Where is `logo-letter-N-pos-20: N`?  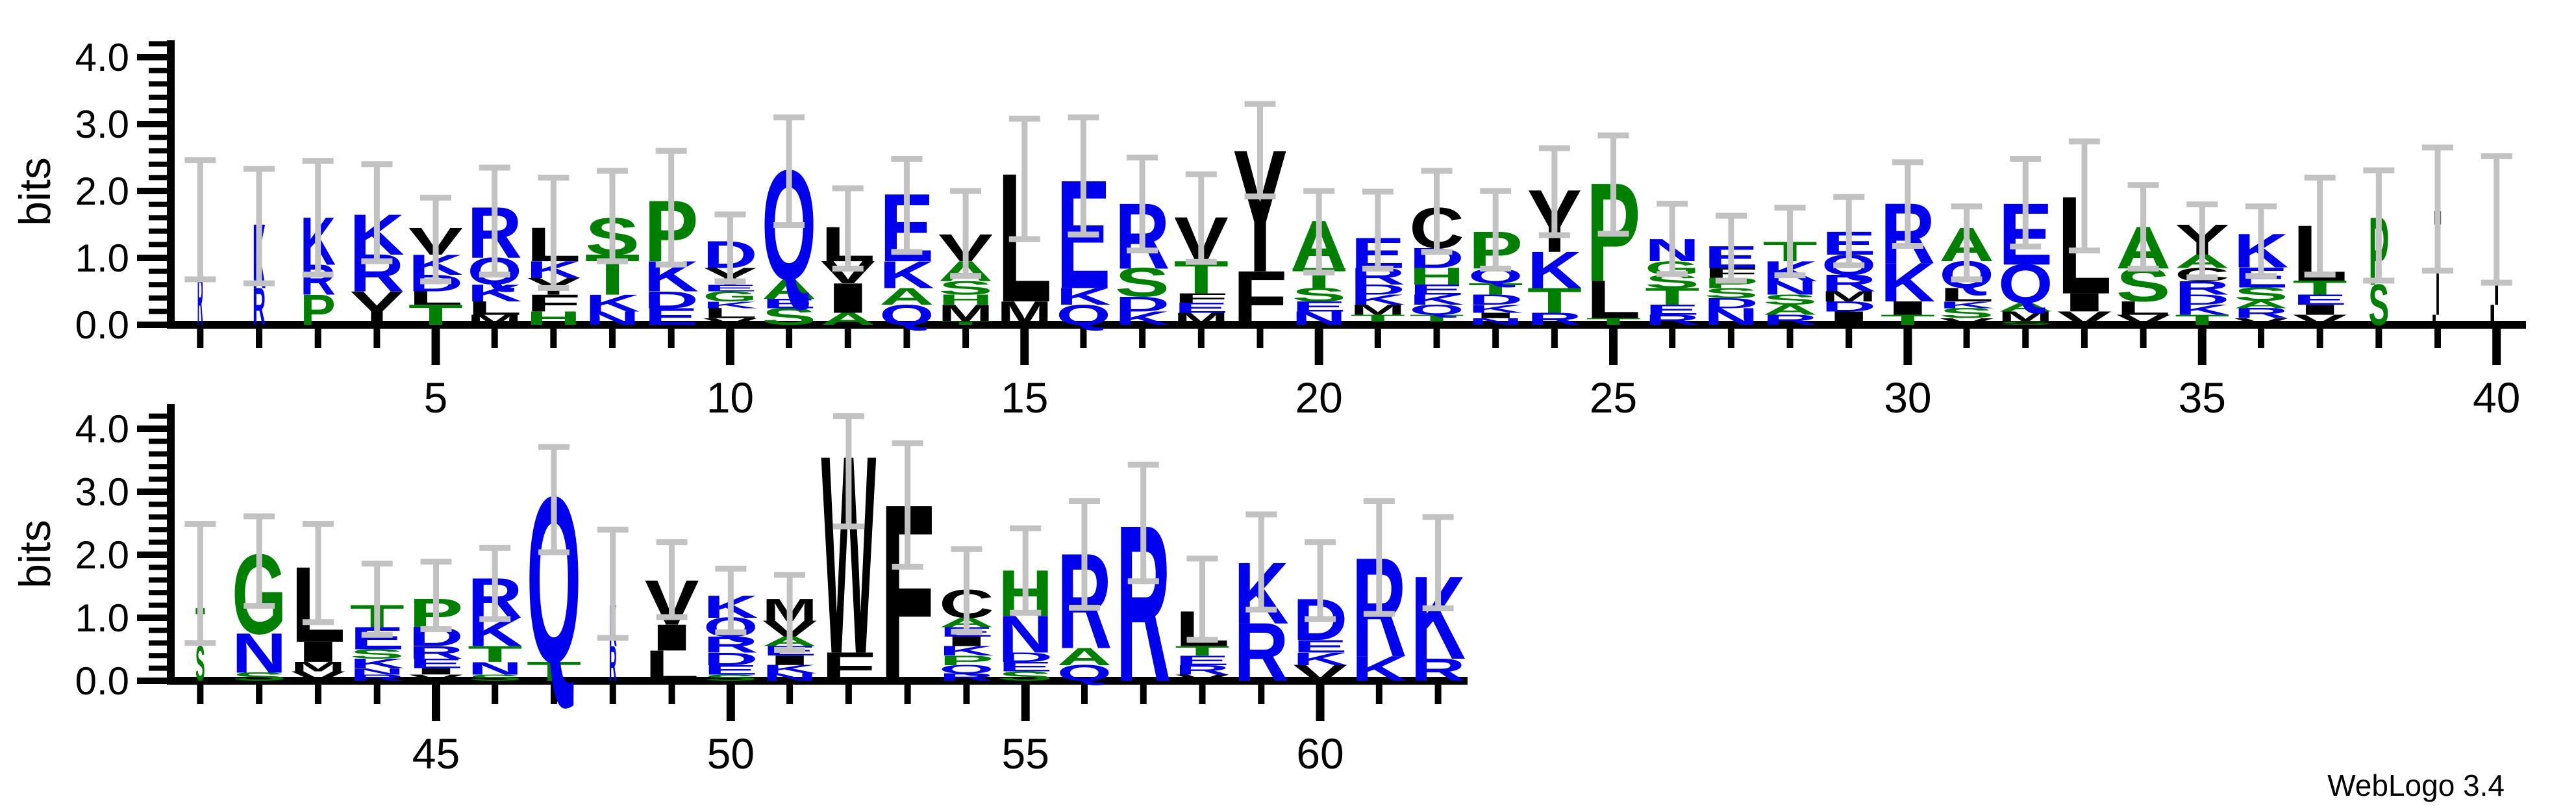
logo-letter-N-pos-20: N is located at coordinates (1319, 318).